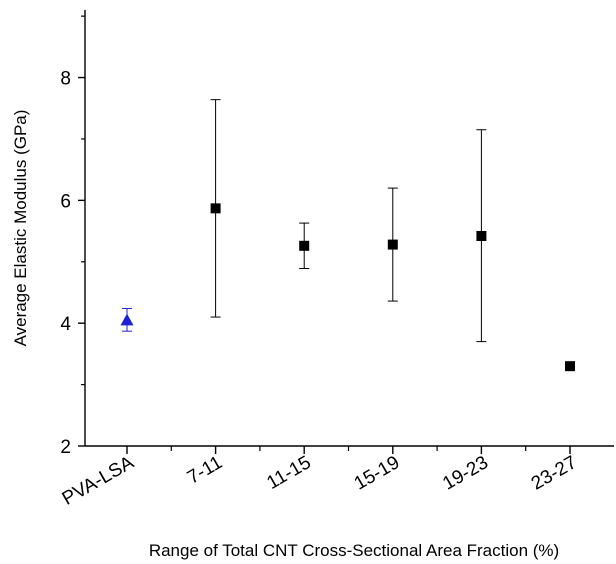 Image resolution: width=616 pixels, height=564 pixels. Describe the element at coordinates (65, 447) in the screenshot. I see `y-tick-label: 2` at that location.